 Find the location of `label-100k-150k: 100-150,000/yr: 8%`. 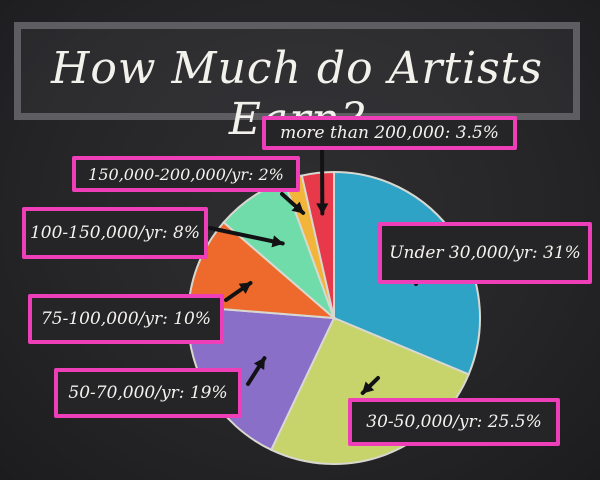

label-100k-150k: 100-150,000/yr: 8% is located at coordinates (115, 233).